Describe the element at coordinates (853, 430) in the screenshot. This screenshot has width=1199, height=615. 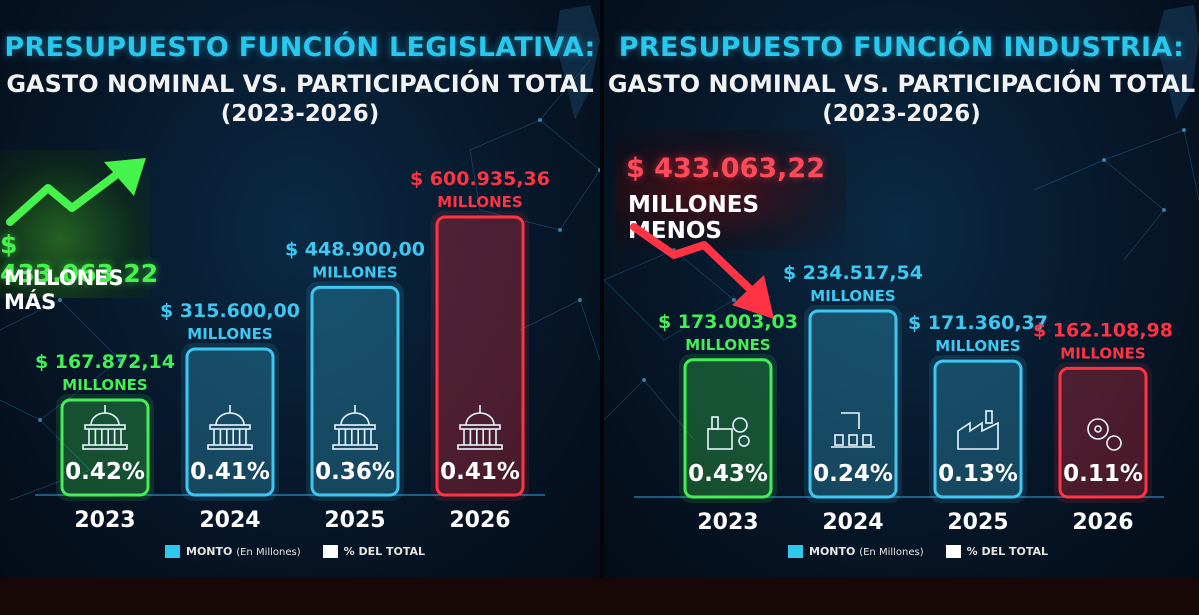
I see `assembly-line-icon` at that location.